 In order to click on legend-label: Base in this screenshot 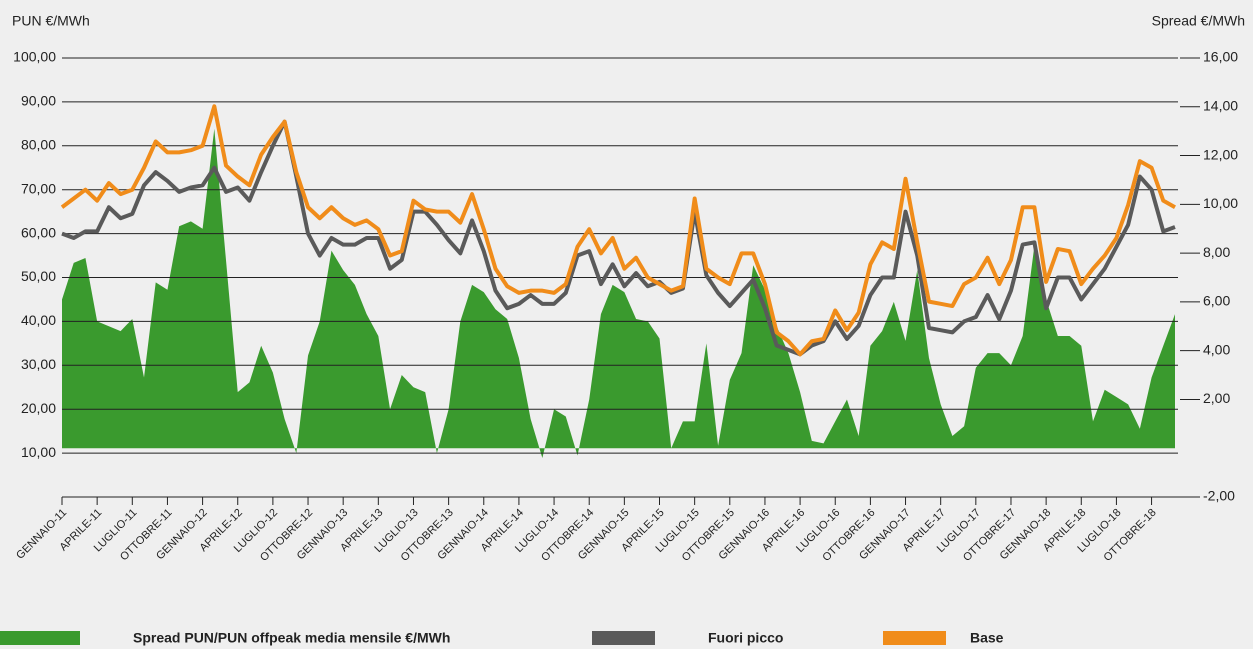, I will do `click(987, 638)`.